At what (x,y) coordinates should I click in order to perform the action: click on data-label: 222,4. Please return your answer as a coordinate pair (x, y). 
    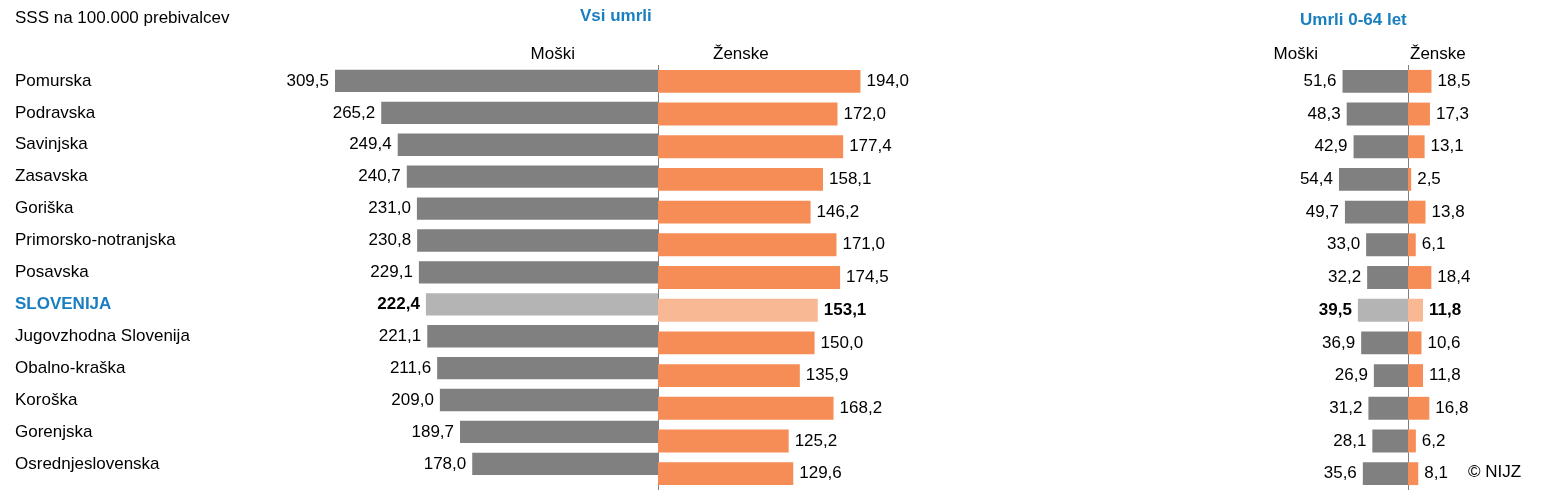
    Looking at the image, I should click on (399, 303).